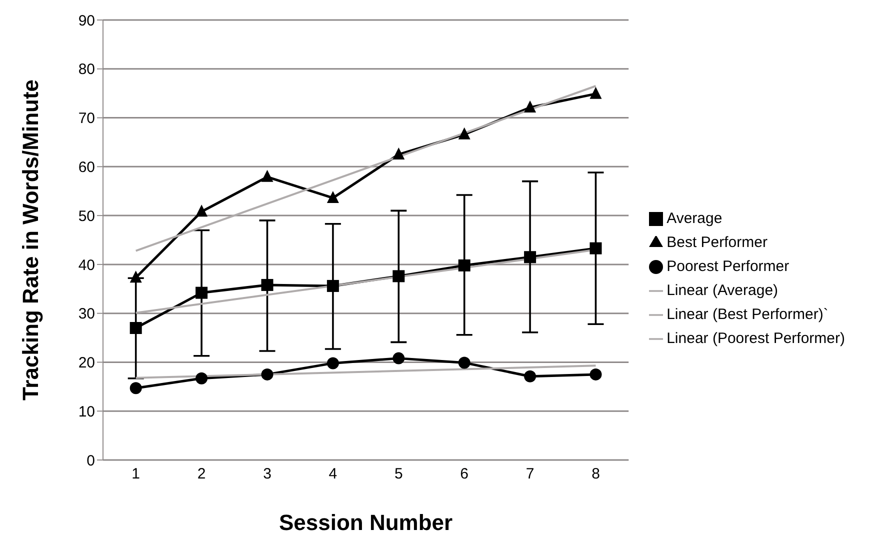 This screenshot has height=558, width=873. I want to click on x-tick-label: 6, so click(464, 474).